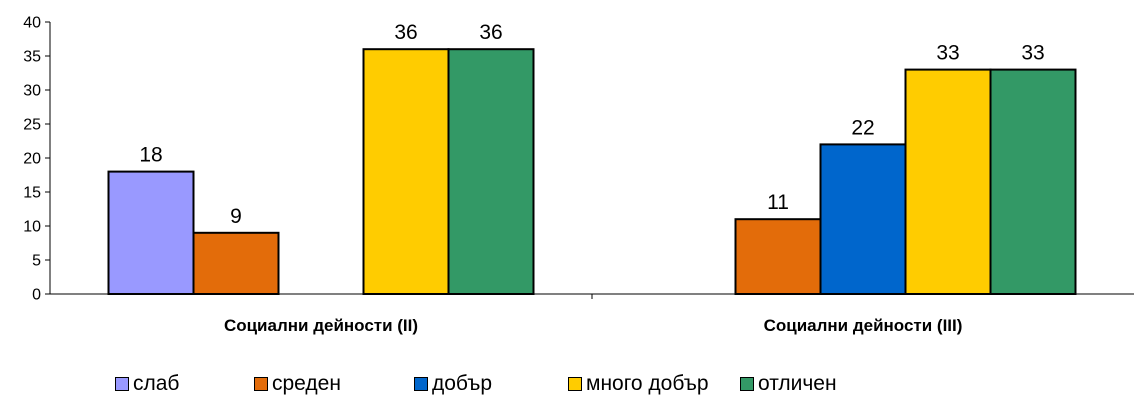 Image resolution: width=1139 pixels, height=411 pixels. I want to click on legend-item: отличен, so click(788, 384).